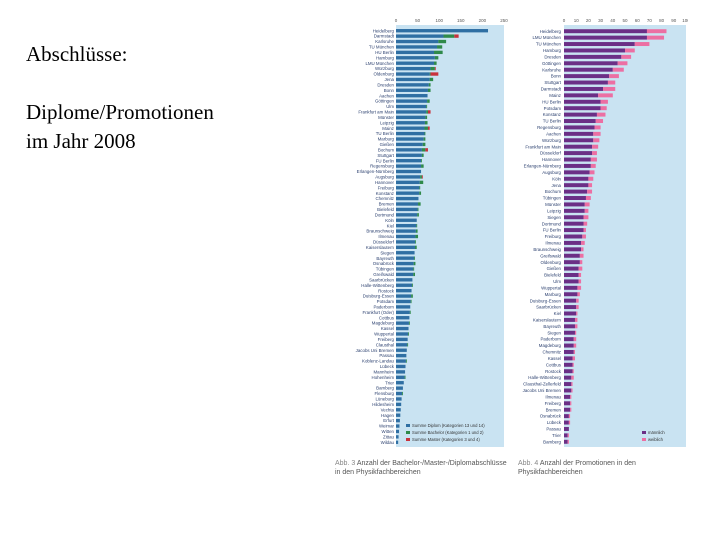 This screenshot has width=720, height=540. What do you see at coordinates (546, 300) in the screenshot?
I see `category-label-right: Duisburg-Essen` at bounding box center [546, 300].